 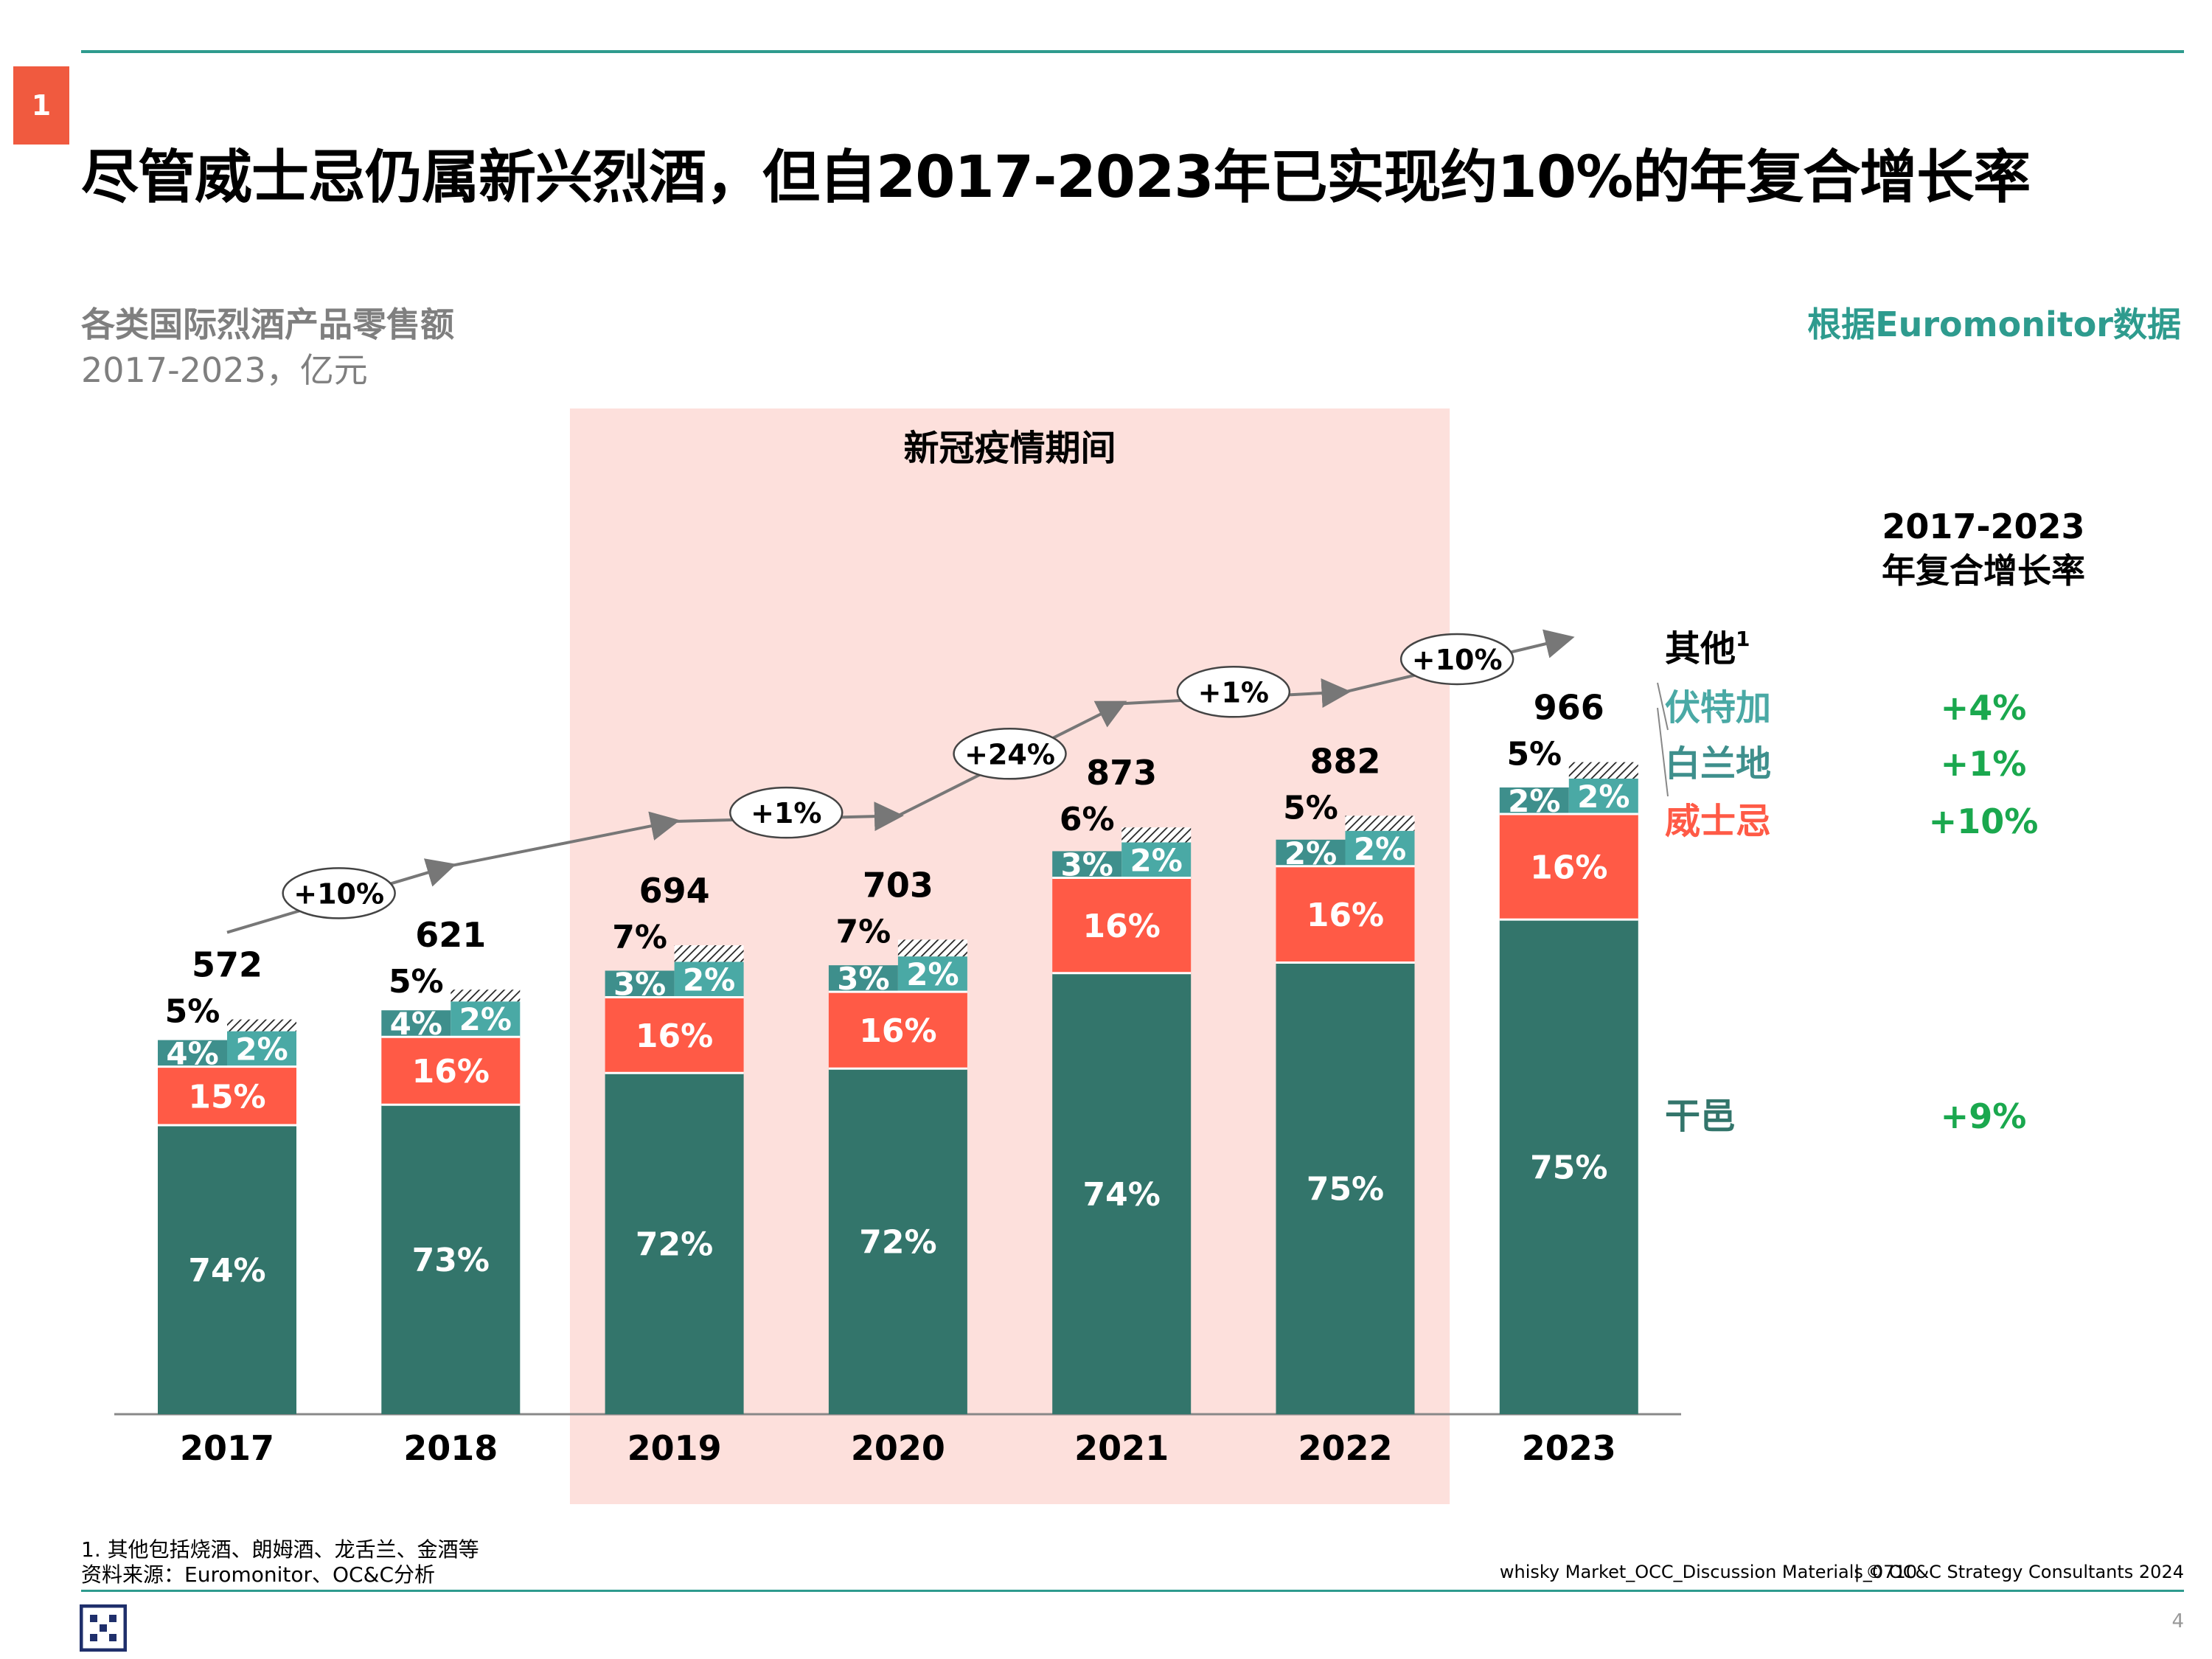 I want to click on source-note: 资料来源：Euromonitor、OC&C分析, so click(x=258, y=1574).